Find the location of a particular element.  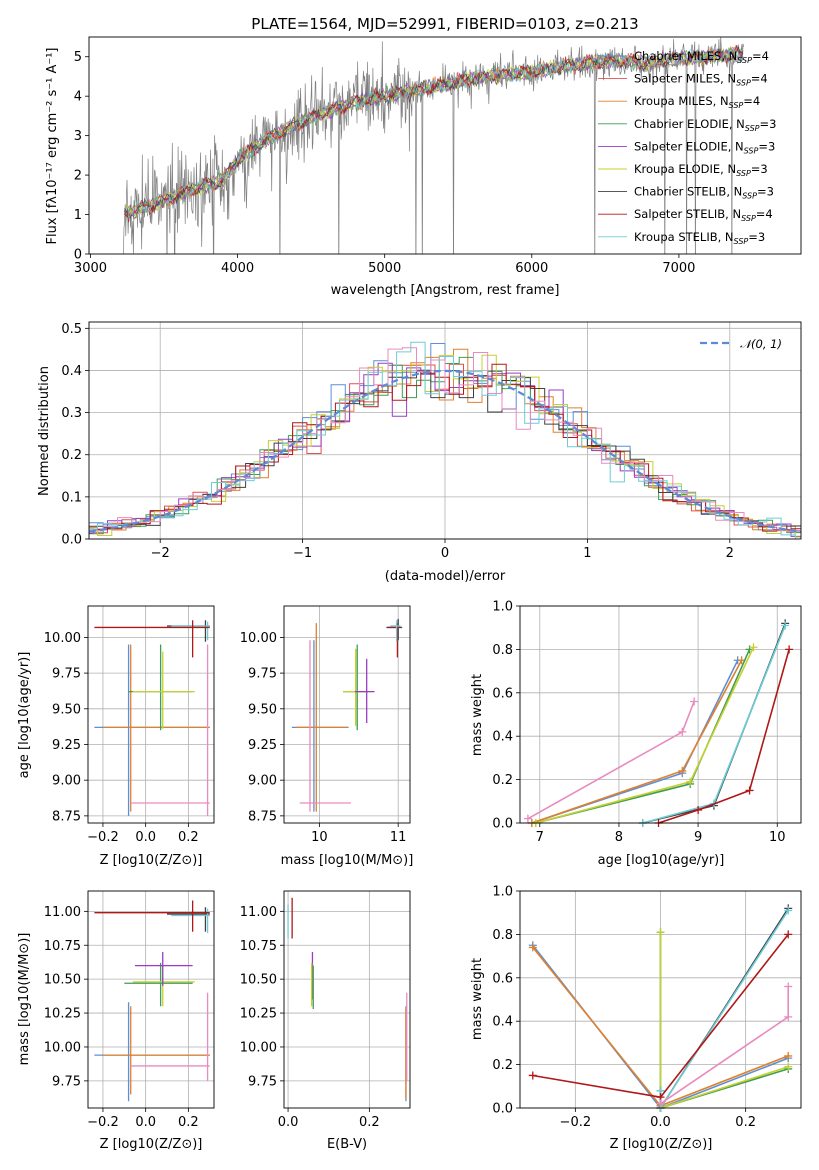

model-spectrum-kroupa_elodie is located at coordinates (434, 133).